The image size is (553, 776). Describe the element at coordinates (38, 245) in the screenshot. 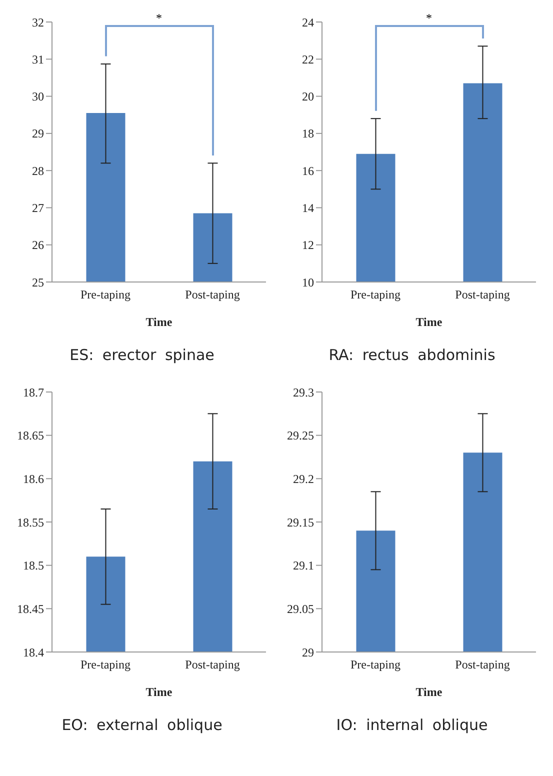

I see `y-tick-label: 26` at that location.